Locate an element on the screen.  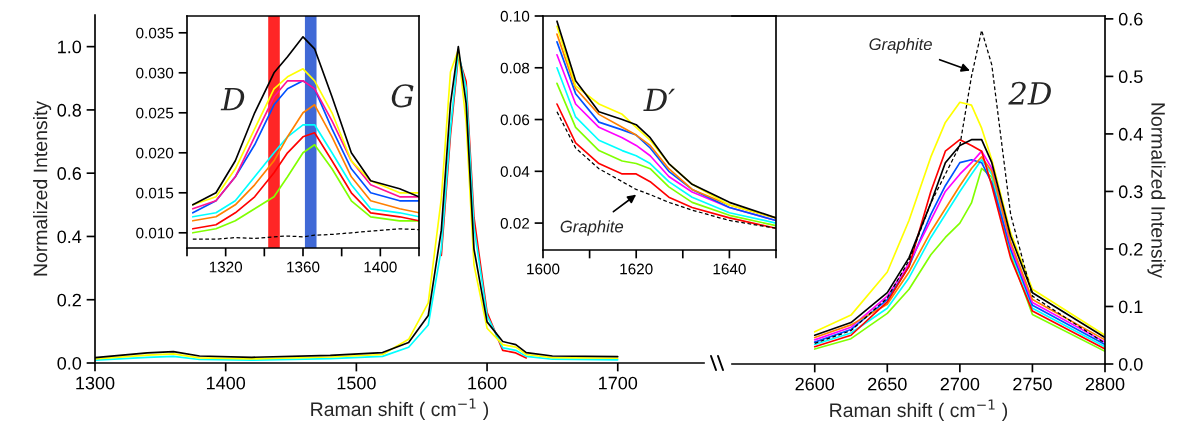
y-tick-label: 0.025 is located at coordinates (155, 113).